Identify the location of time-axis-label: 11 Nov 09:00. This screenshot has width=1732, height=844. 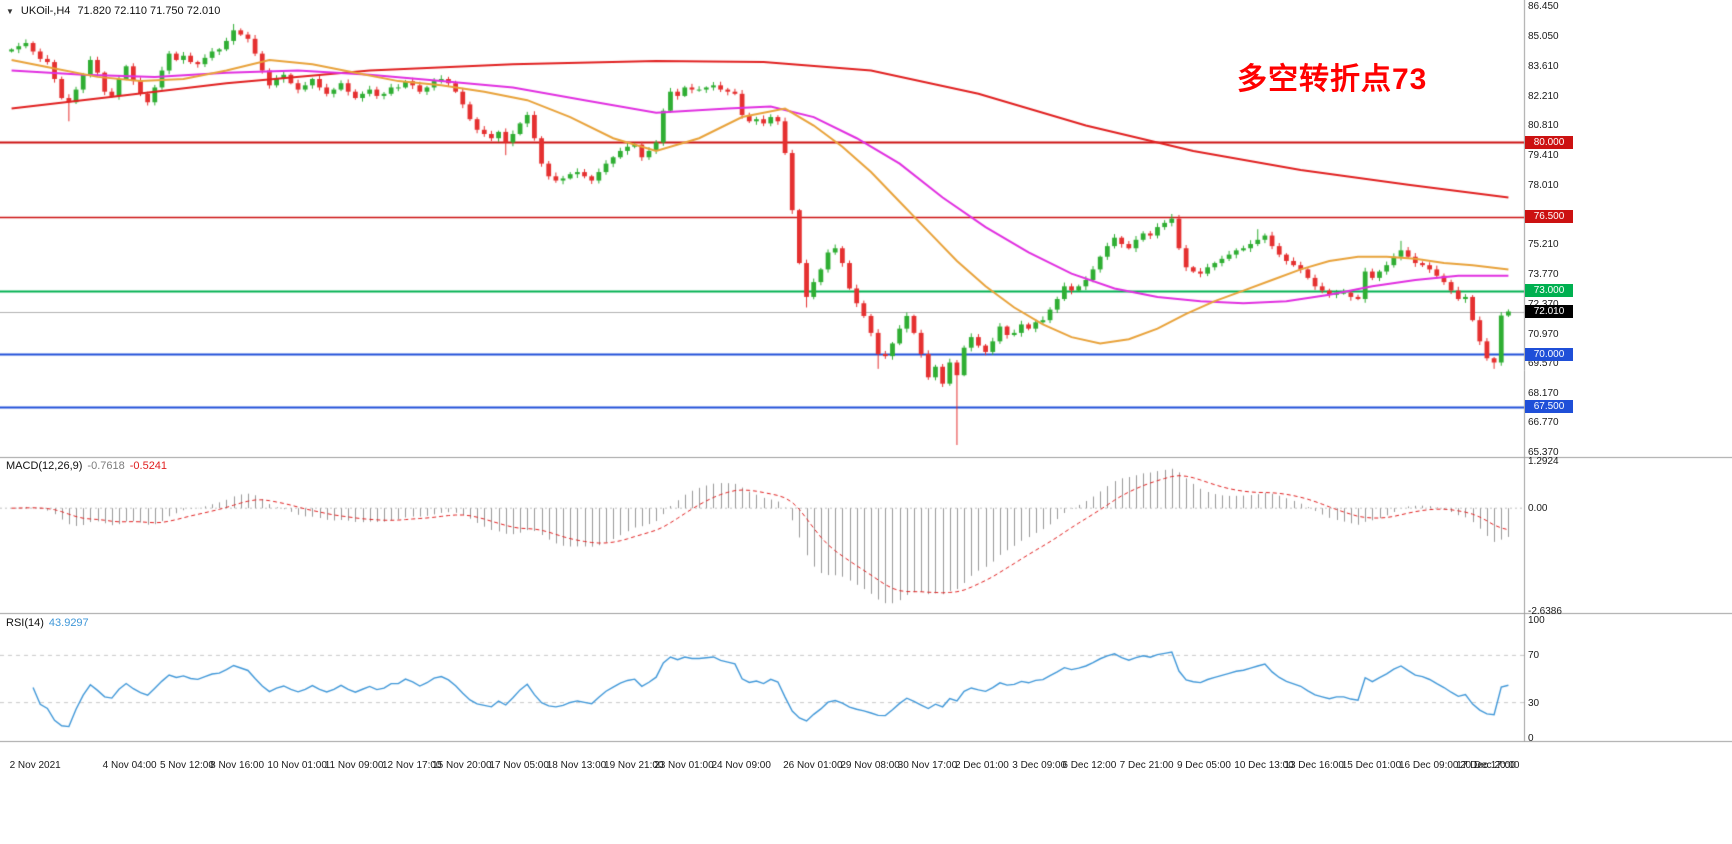
(354, 765).